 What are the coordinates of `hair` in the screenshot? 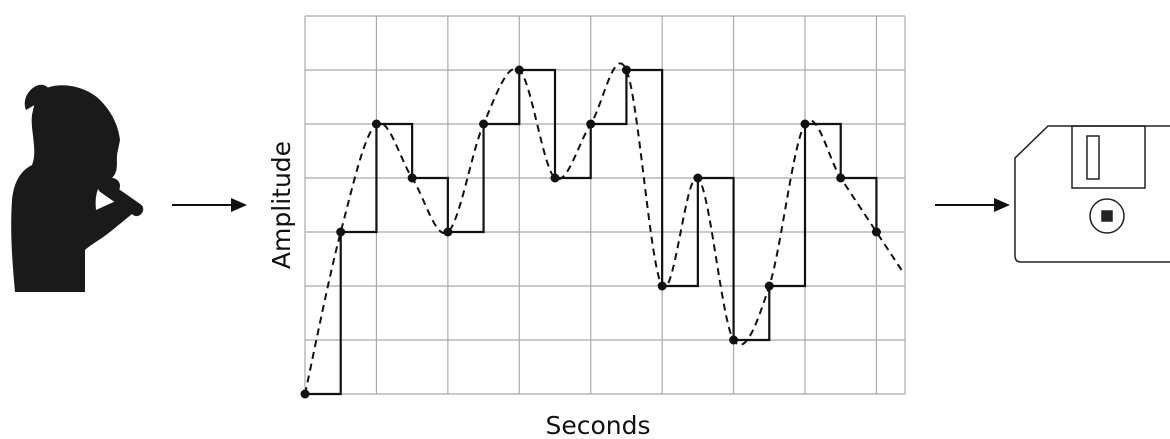 It's located at (37, 97).